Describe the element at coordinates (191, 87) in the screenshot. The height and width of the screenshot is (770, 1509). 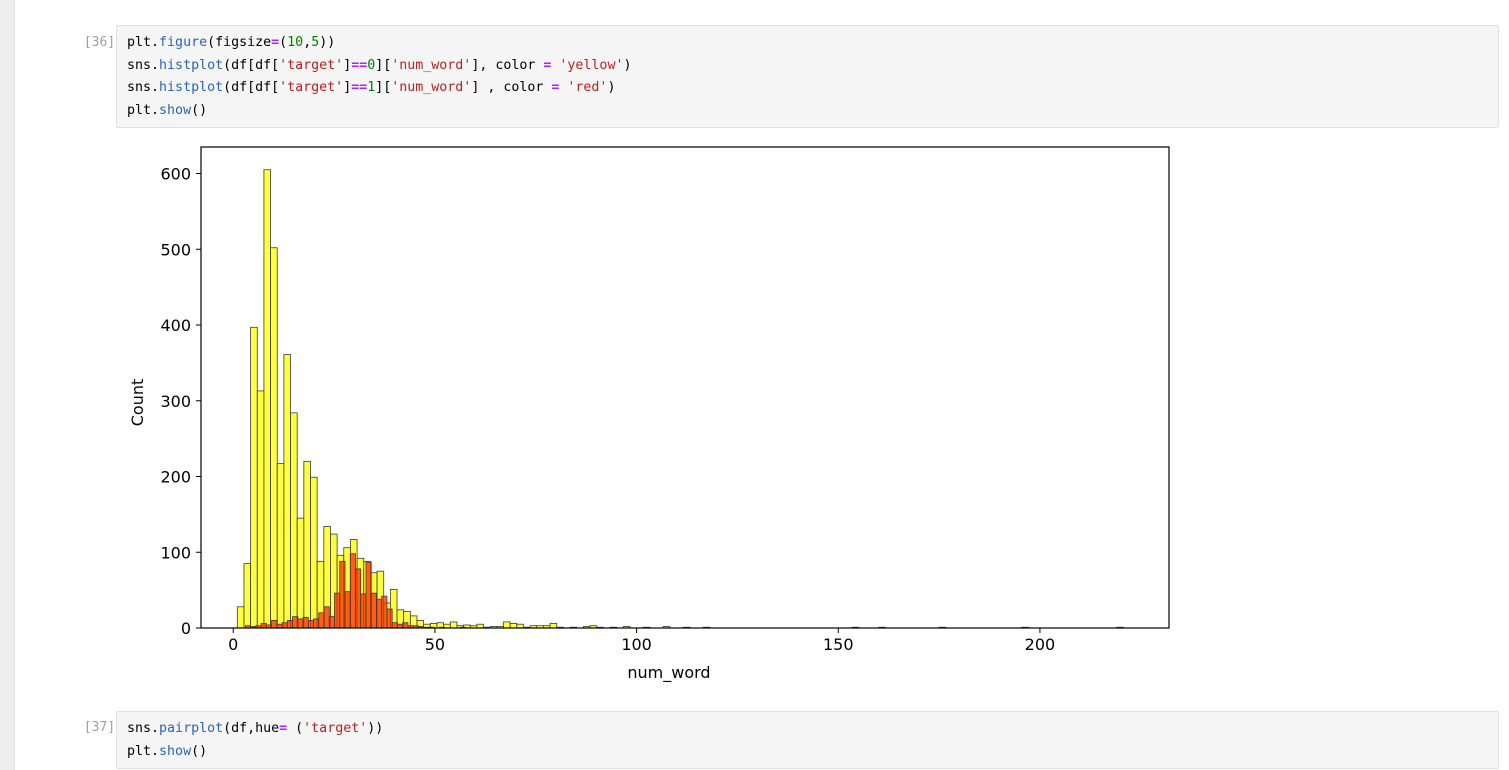
I see `code-token: histplot` at that location.